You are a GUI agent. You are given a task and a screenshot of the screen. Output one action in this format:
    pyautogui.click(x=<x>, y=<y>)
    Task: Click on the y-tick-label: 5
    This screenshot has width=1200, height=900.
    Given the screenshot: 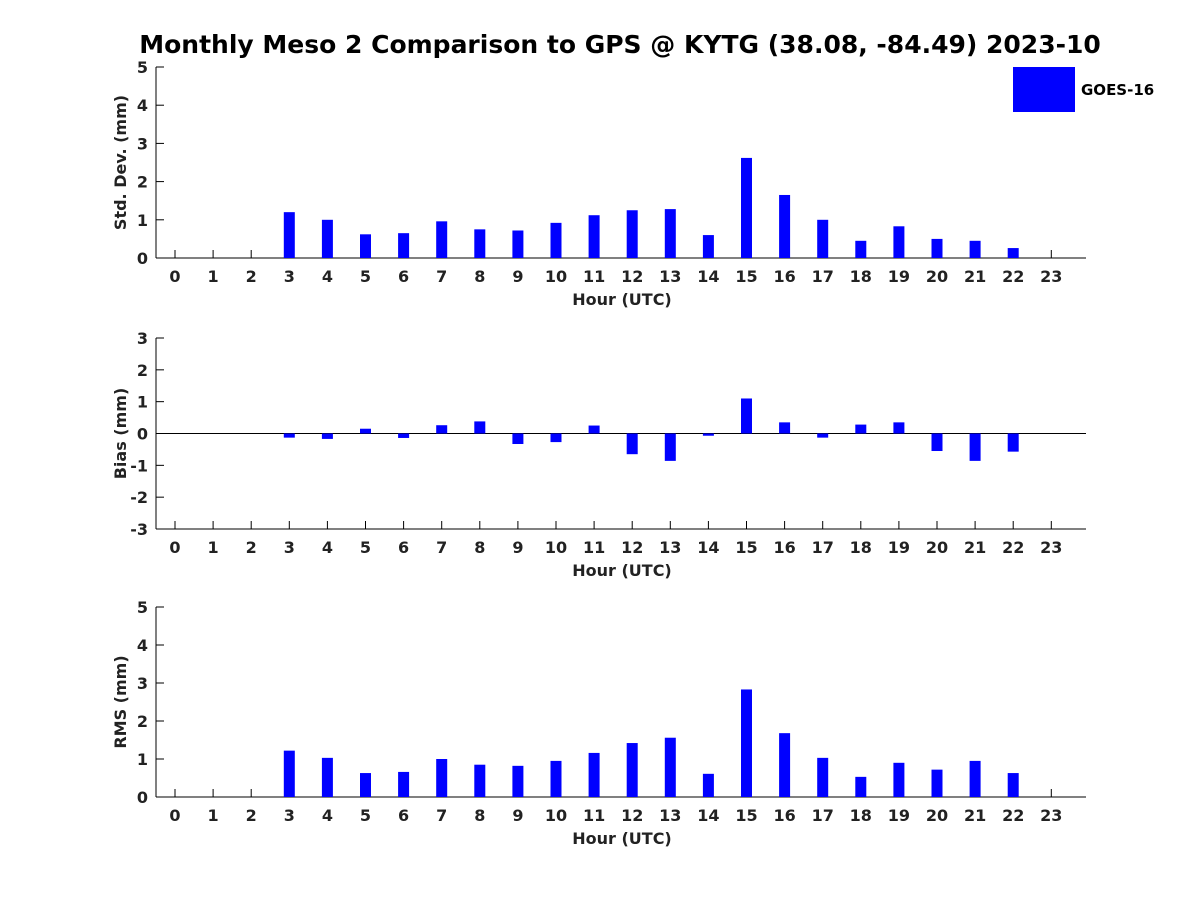 What is the action you would take?
    pyautogui.click(x=142, y=67)
    